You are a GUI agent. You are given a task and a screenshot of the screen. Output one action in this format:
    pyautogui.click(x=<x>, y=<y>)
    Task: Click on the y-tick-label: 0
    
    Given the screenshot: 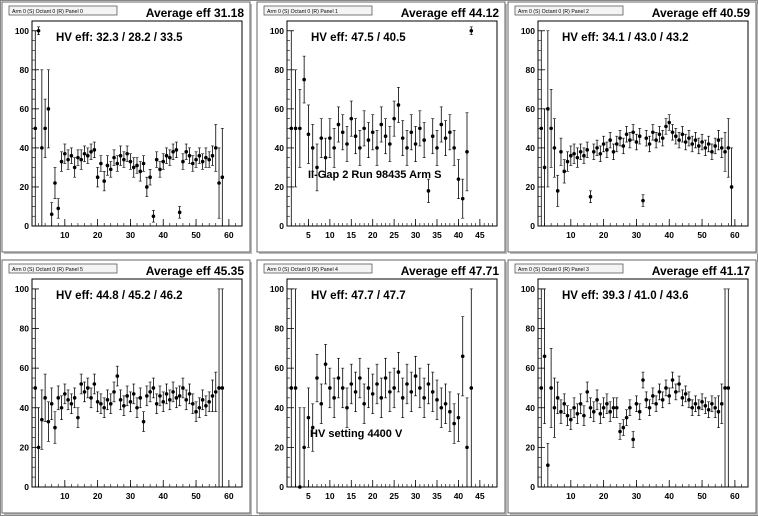 What is the action you would take?
    pyautogui.click(x=532, y=487)
    